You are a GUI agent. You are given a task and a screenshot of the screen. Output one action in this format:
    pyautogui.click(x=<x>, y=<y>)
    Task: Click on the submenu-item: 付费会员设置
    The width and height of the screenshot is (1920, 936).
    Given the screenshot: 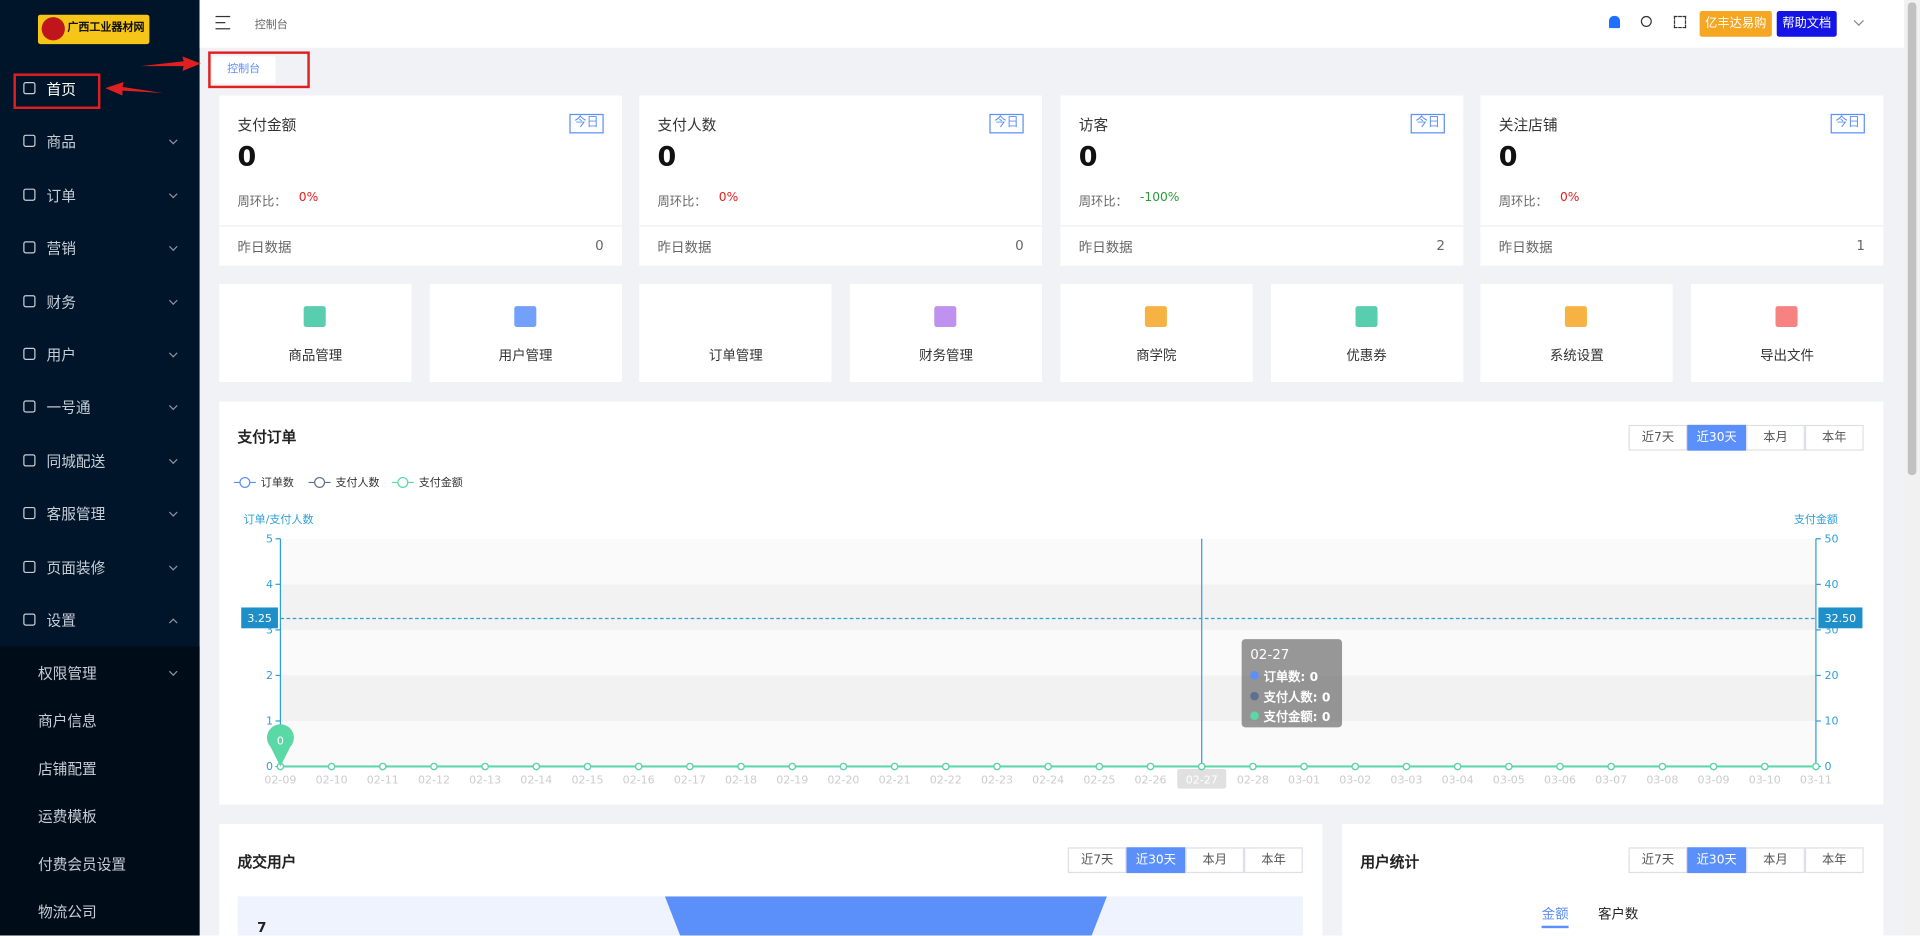 What is the action you would take?
    pyautogui.click(x=82, y=864)
    